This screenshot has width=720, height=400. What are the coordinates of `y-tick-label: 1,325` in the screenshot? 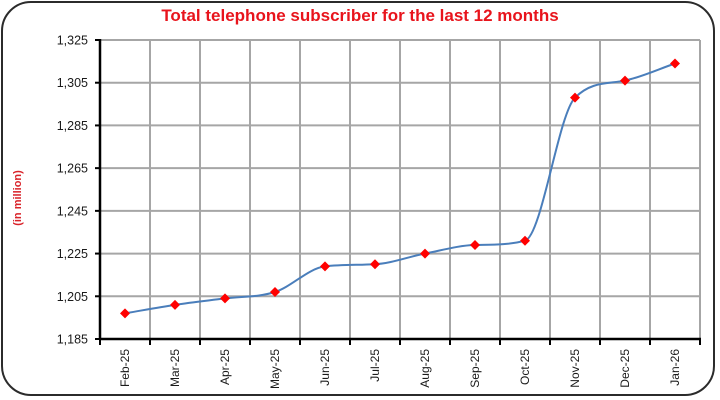 It's located at (72, 41).